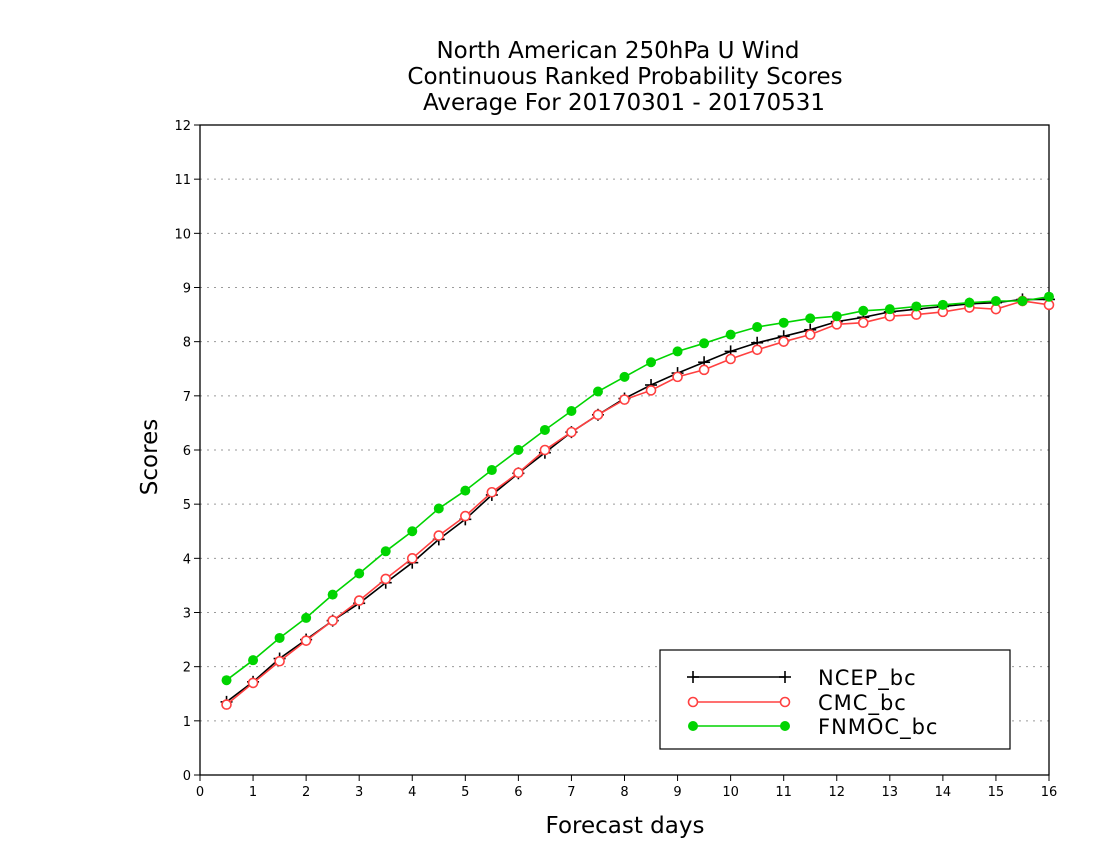 This screenshot has width=1100, height=850. Describe the element at coordinates (253, 792) in the screenshot. I see `x-tick-label: 1` at that location.